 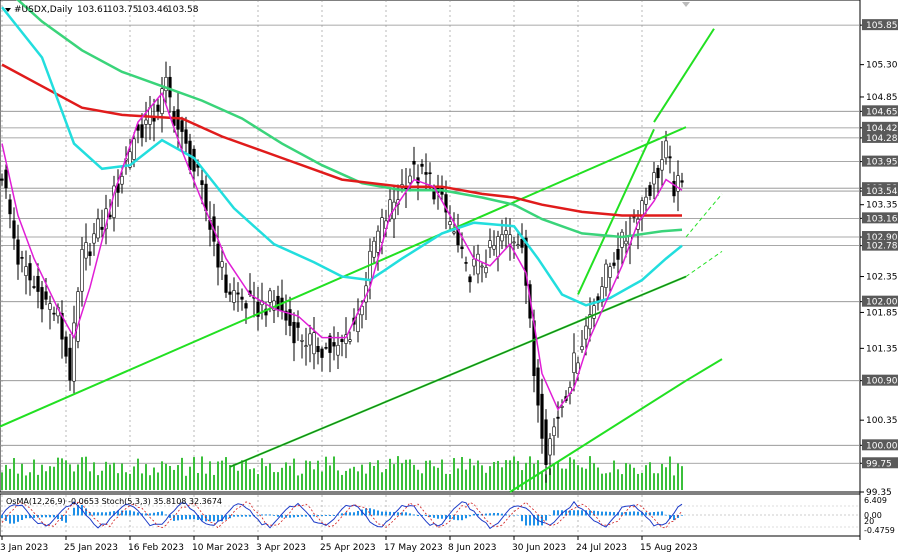 I want to click on channel-line, so click(x=704, y=370).